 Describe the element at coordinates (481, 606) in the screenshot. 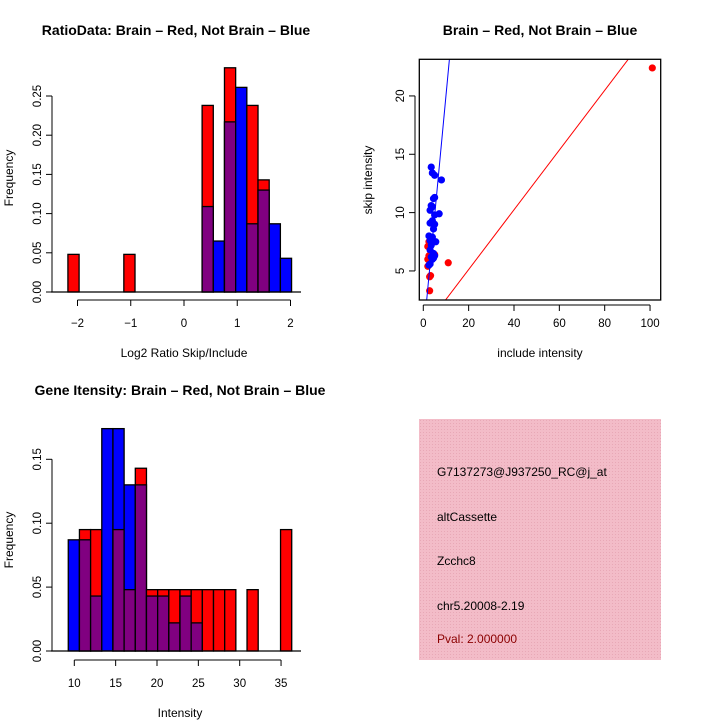

I see `location: chr5.20008-2.19` at that location.